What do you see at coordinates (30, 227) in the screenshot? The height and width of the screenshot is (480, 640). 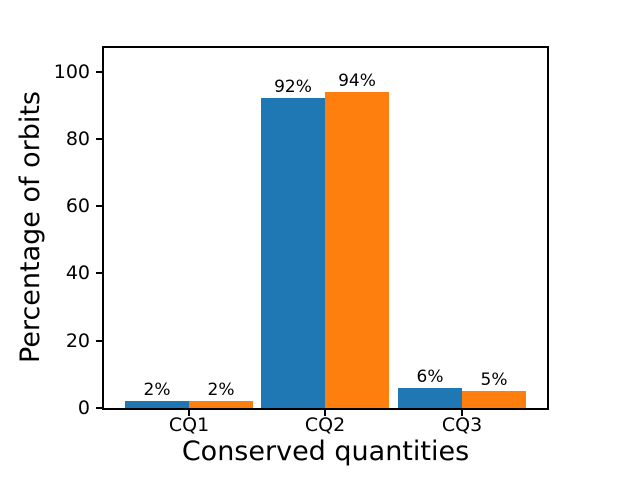 I see `y-axis-label: Percentage of orbits` at bounding box center [30, 227].